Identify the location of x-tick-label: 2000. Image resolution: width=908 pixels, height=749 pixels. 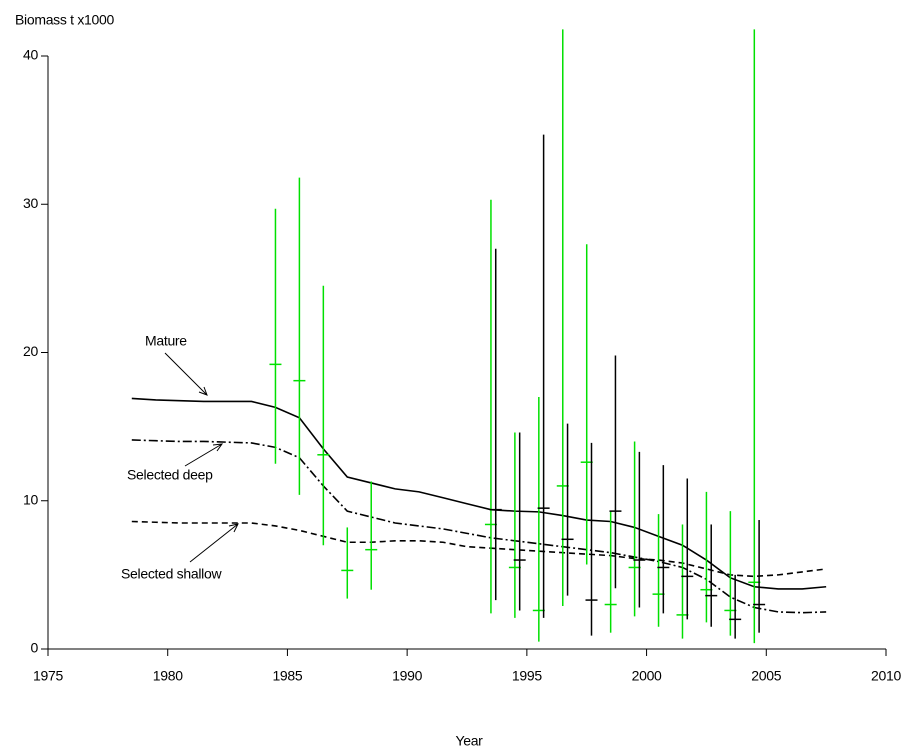
(647, 676).